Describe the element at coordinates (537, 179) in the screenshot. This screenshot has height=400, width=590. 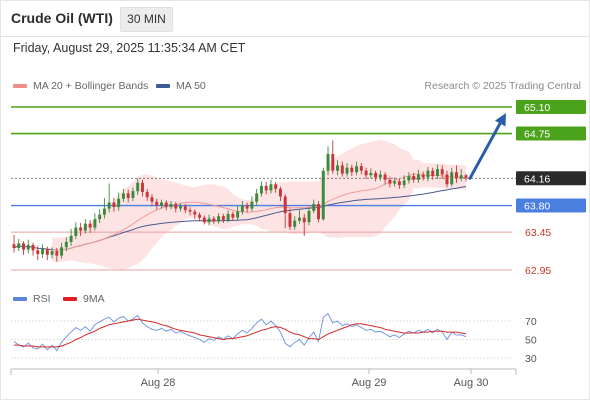
I see `level-label-2: 64.16` at that location.